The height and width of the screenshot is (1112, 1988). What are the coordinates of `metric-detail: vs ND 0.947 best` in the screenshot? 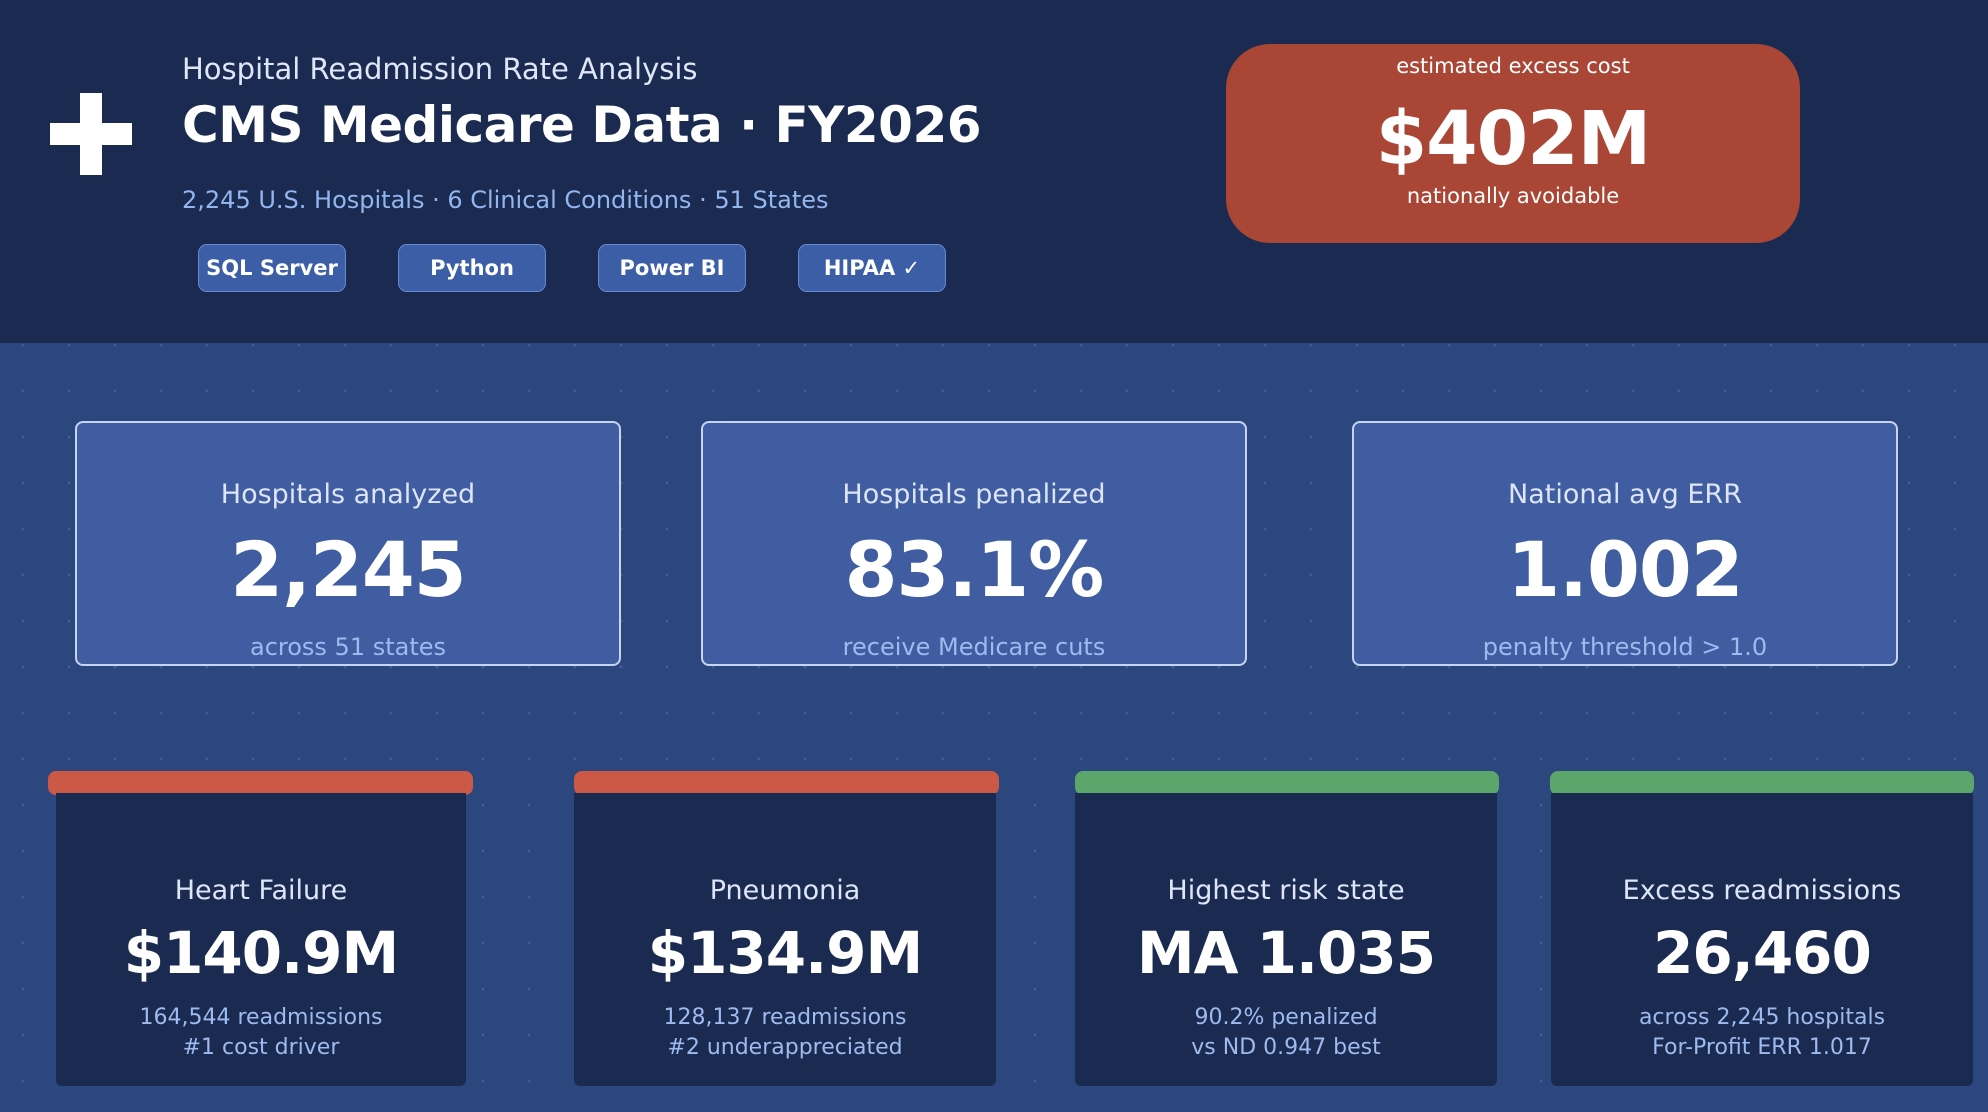 It's located at (1286, 1047).